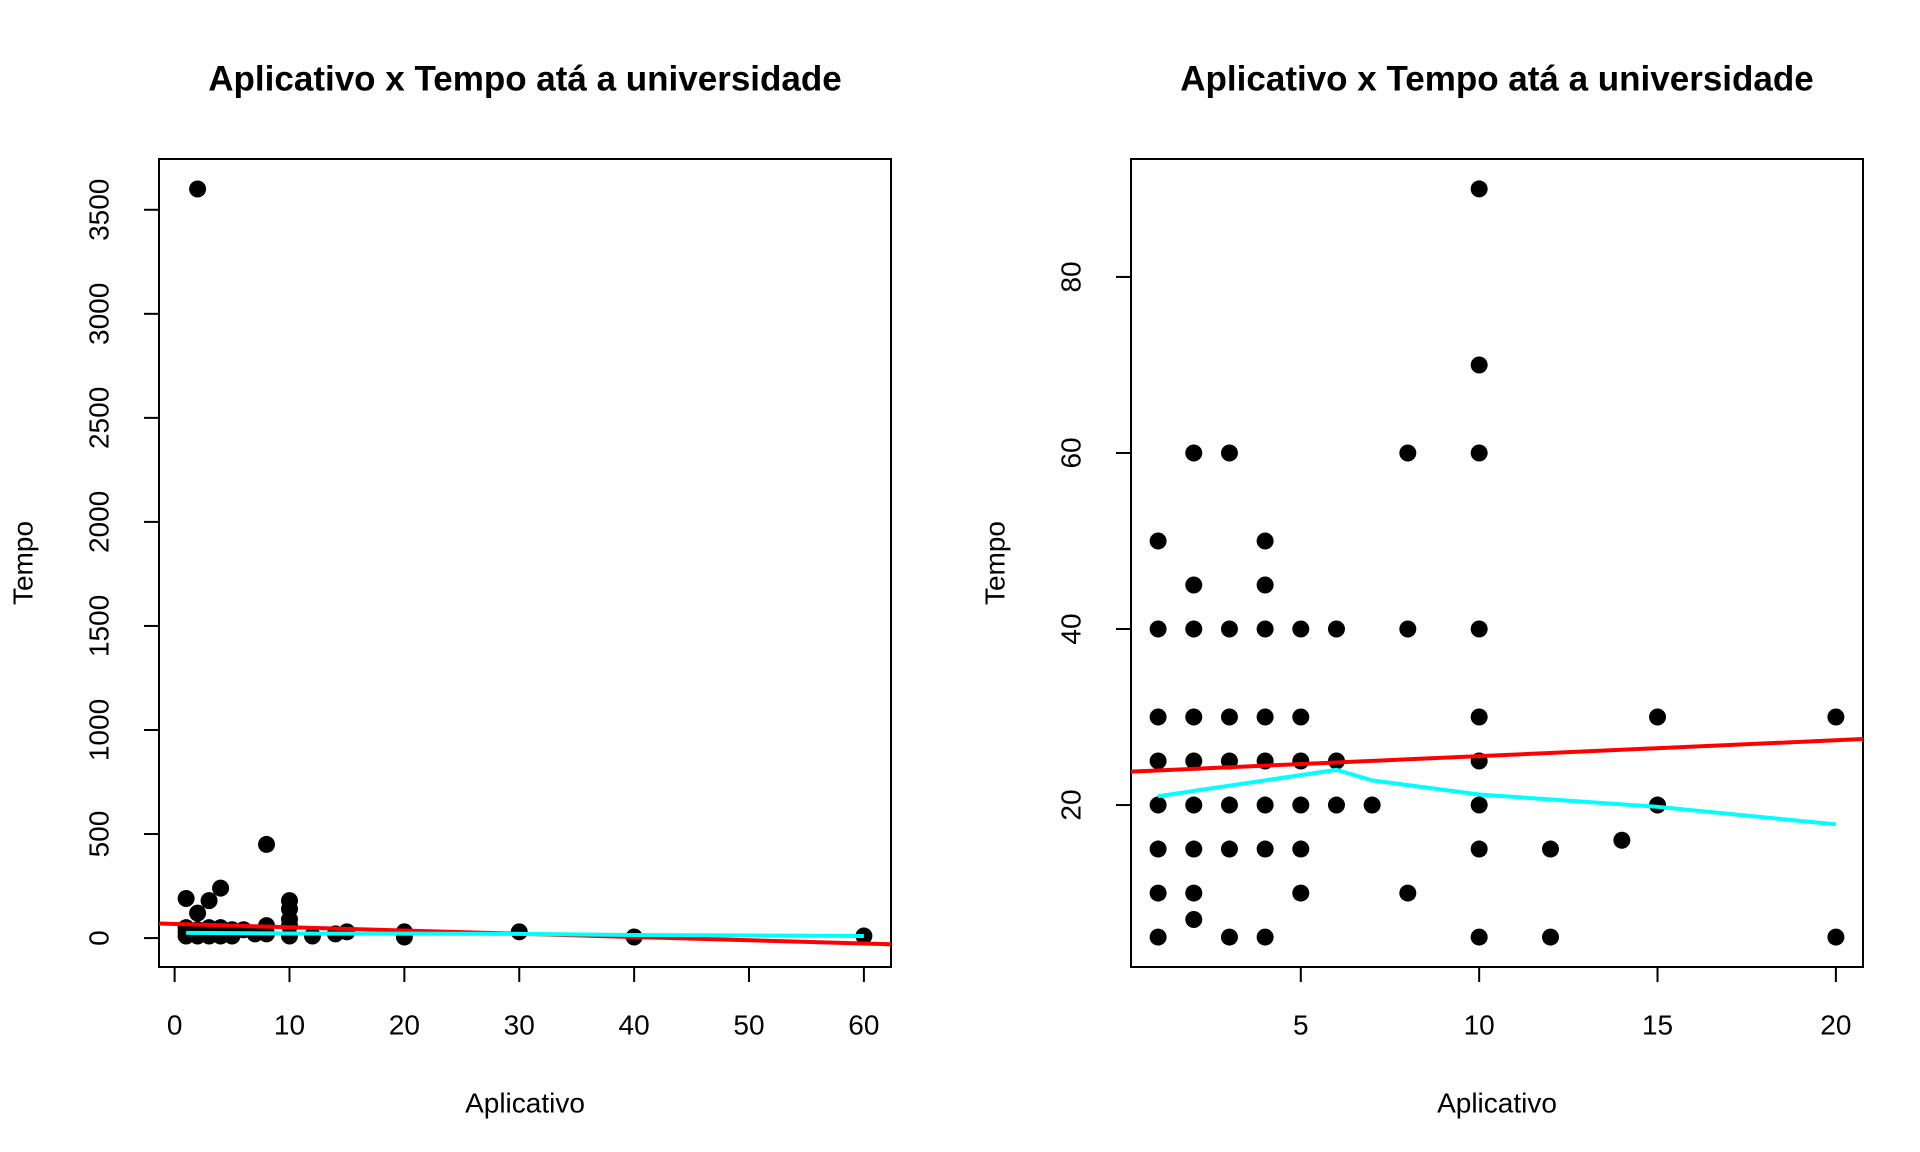  I want to click on x-tick-label: 50, so click(748, 1024).